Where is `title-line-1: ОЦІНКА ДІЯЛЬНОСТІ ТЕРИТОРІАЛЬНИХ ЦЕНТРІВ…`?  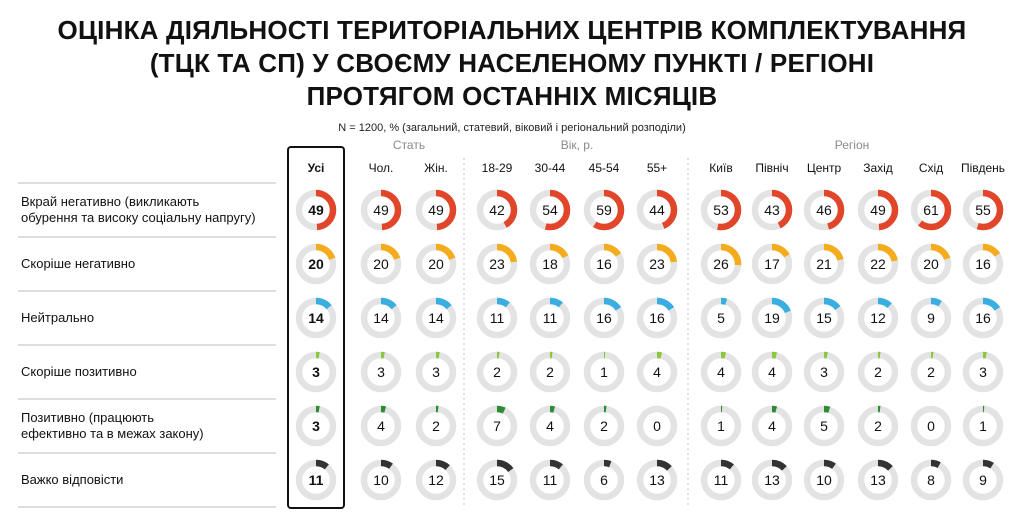 title-line-1: ОЦІНКА ДІЯЛЬНОСТІ ТЕРИТОРІАЛЬНИХ ЦЕНТРІВ… is located at coordinates (512, 30).